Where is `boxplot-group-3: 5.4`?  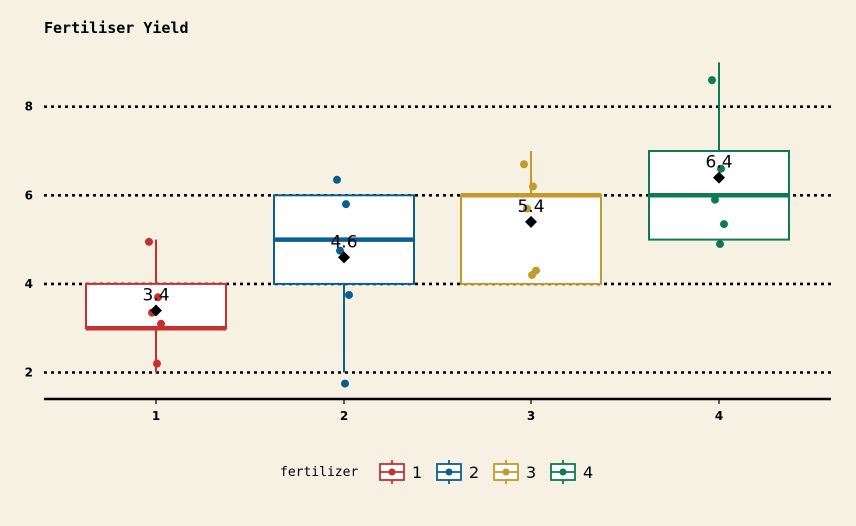
boxplot-group-3: 5.4 is located at coordinates (531, 218).